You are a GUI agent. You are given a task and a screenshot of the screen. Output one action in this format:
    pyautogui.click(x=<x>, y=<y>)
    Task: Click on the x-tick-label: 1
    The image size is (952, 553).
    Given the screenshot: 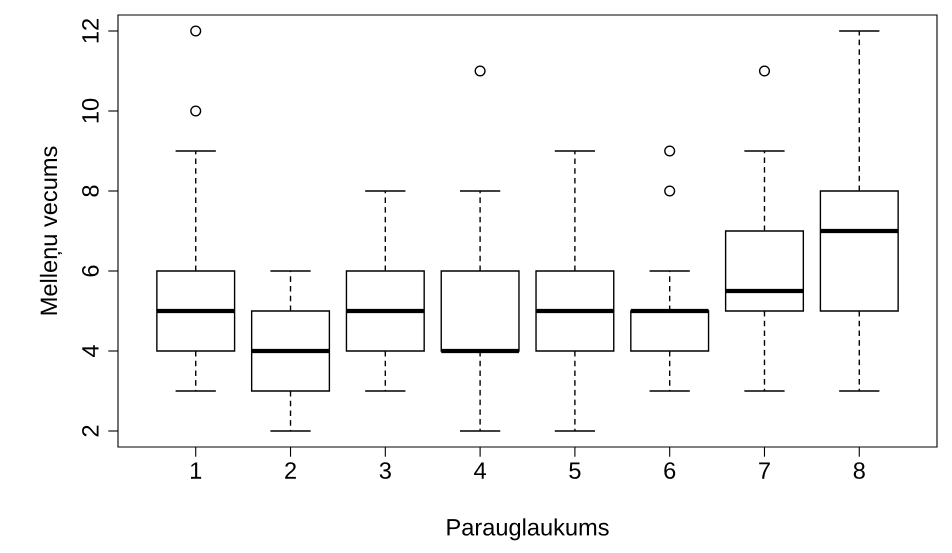 What is the action you would take?
    pyautogui.click(x=196, y=470)
    